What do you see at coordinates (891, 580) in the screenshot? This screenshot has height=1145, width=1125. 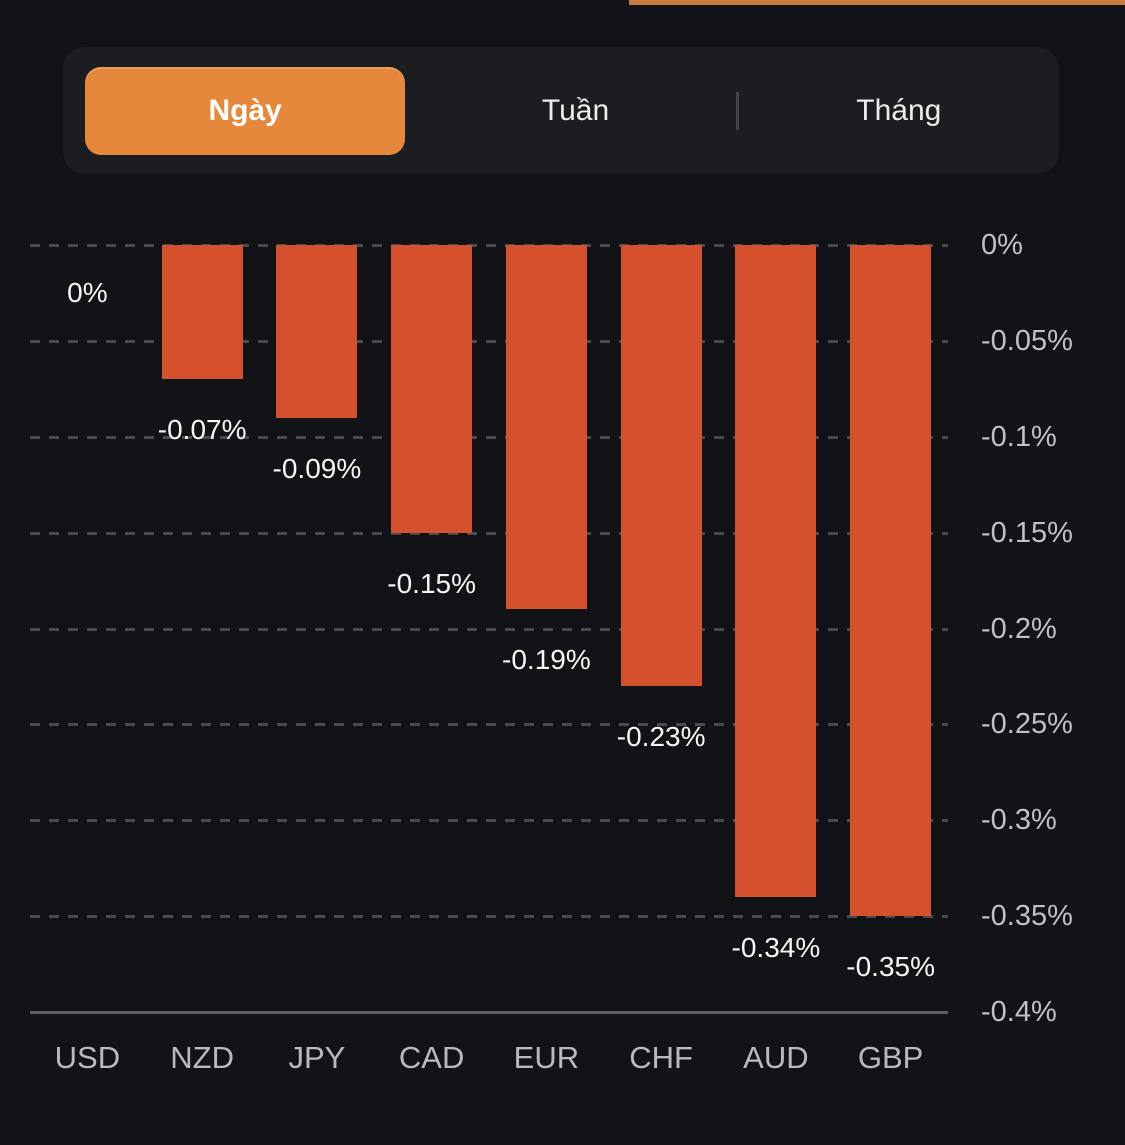 I see `bar-gbp` at bounding box center [891, 580].